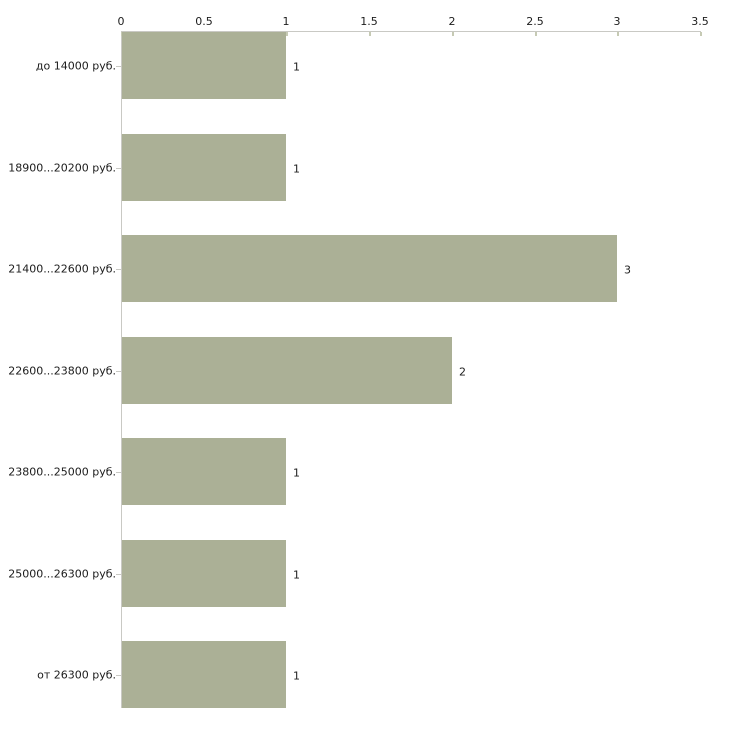  Describe the element at coordinates (204, 21) in the screenshot. I see `x-axis-tick-label: 0.5` at that location.